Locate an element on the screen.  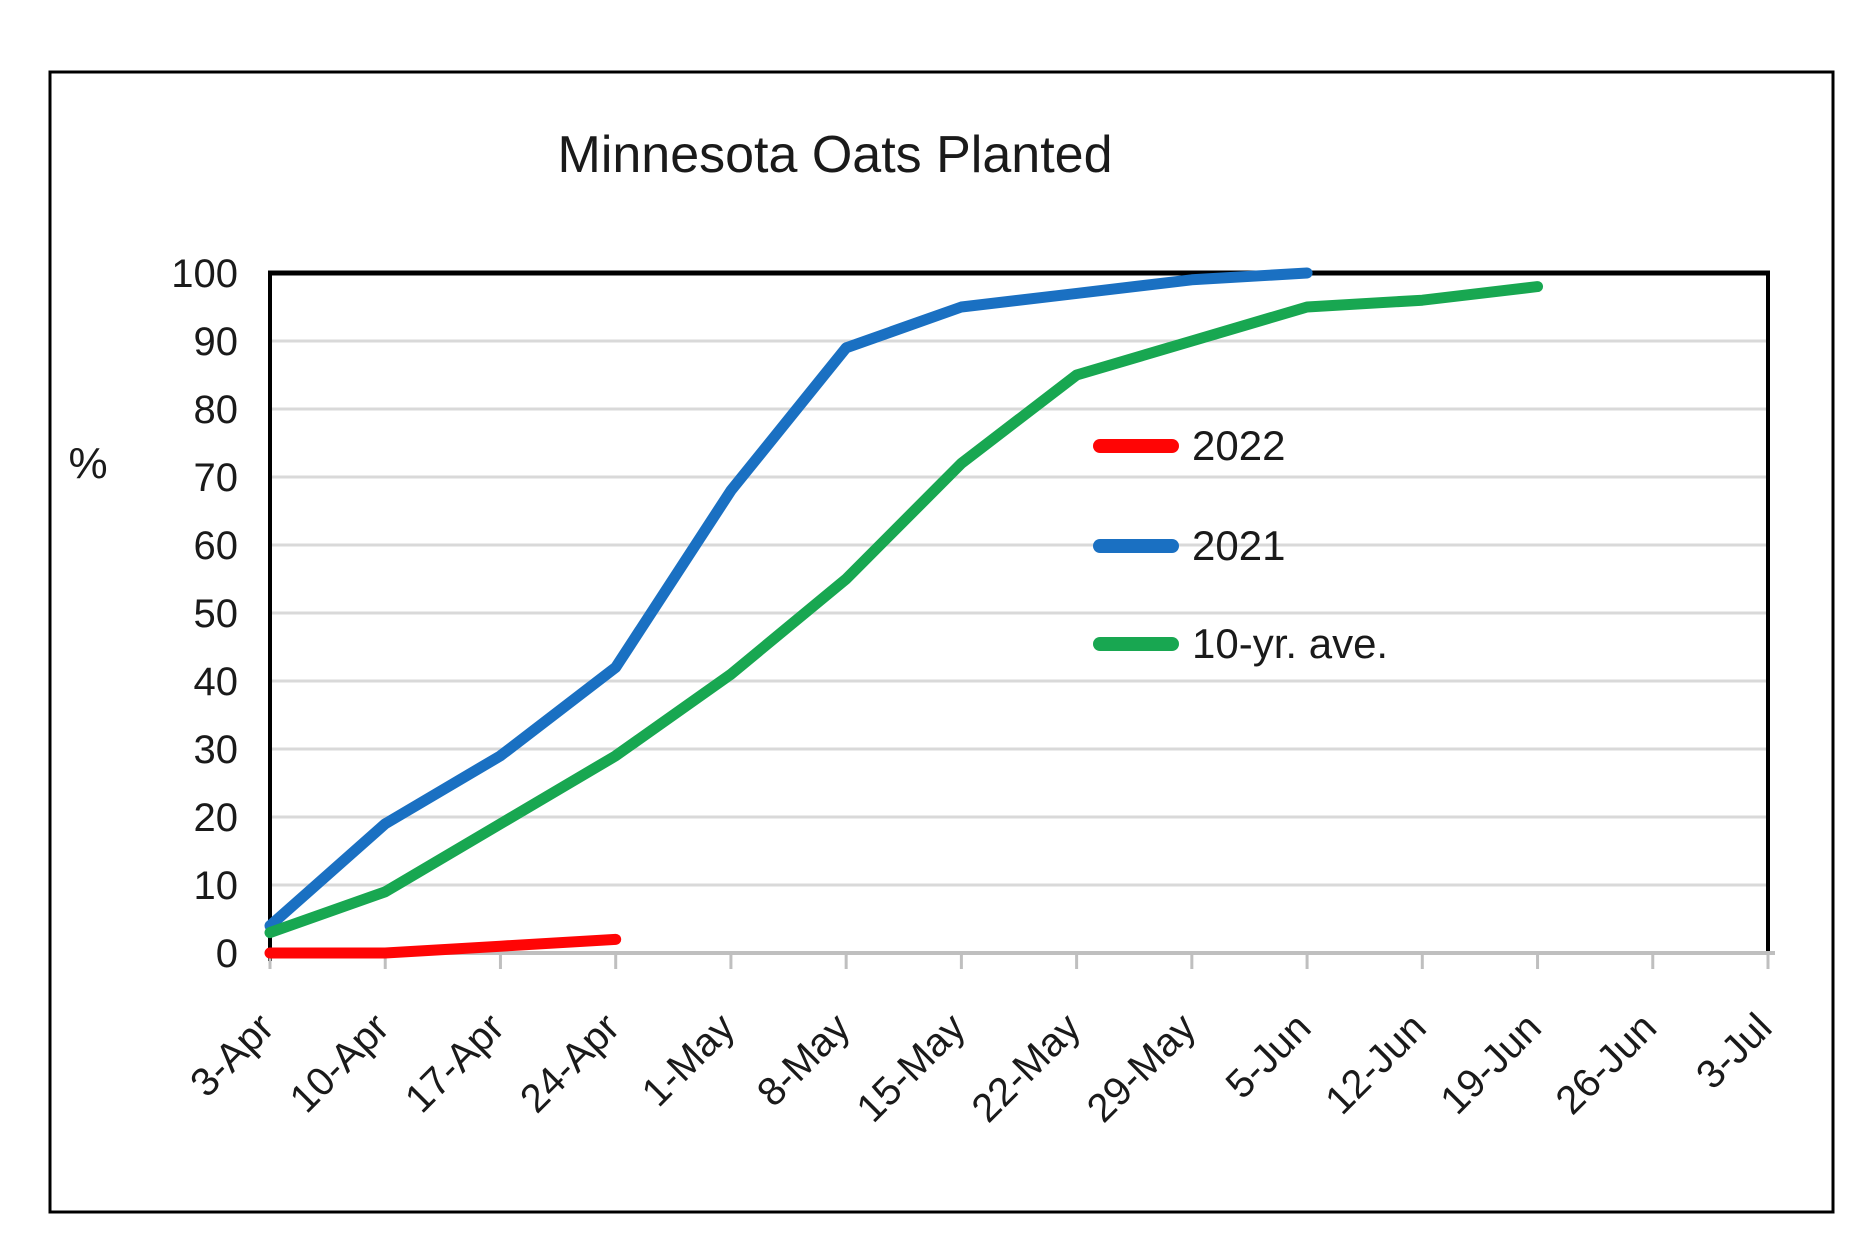
legend-item-2021: 2021 is located at coordinates (1189, 545).